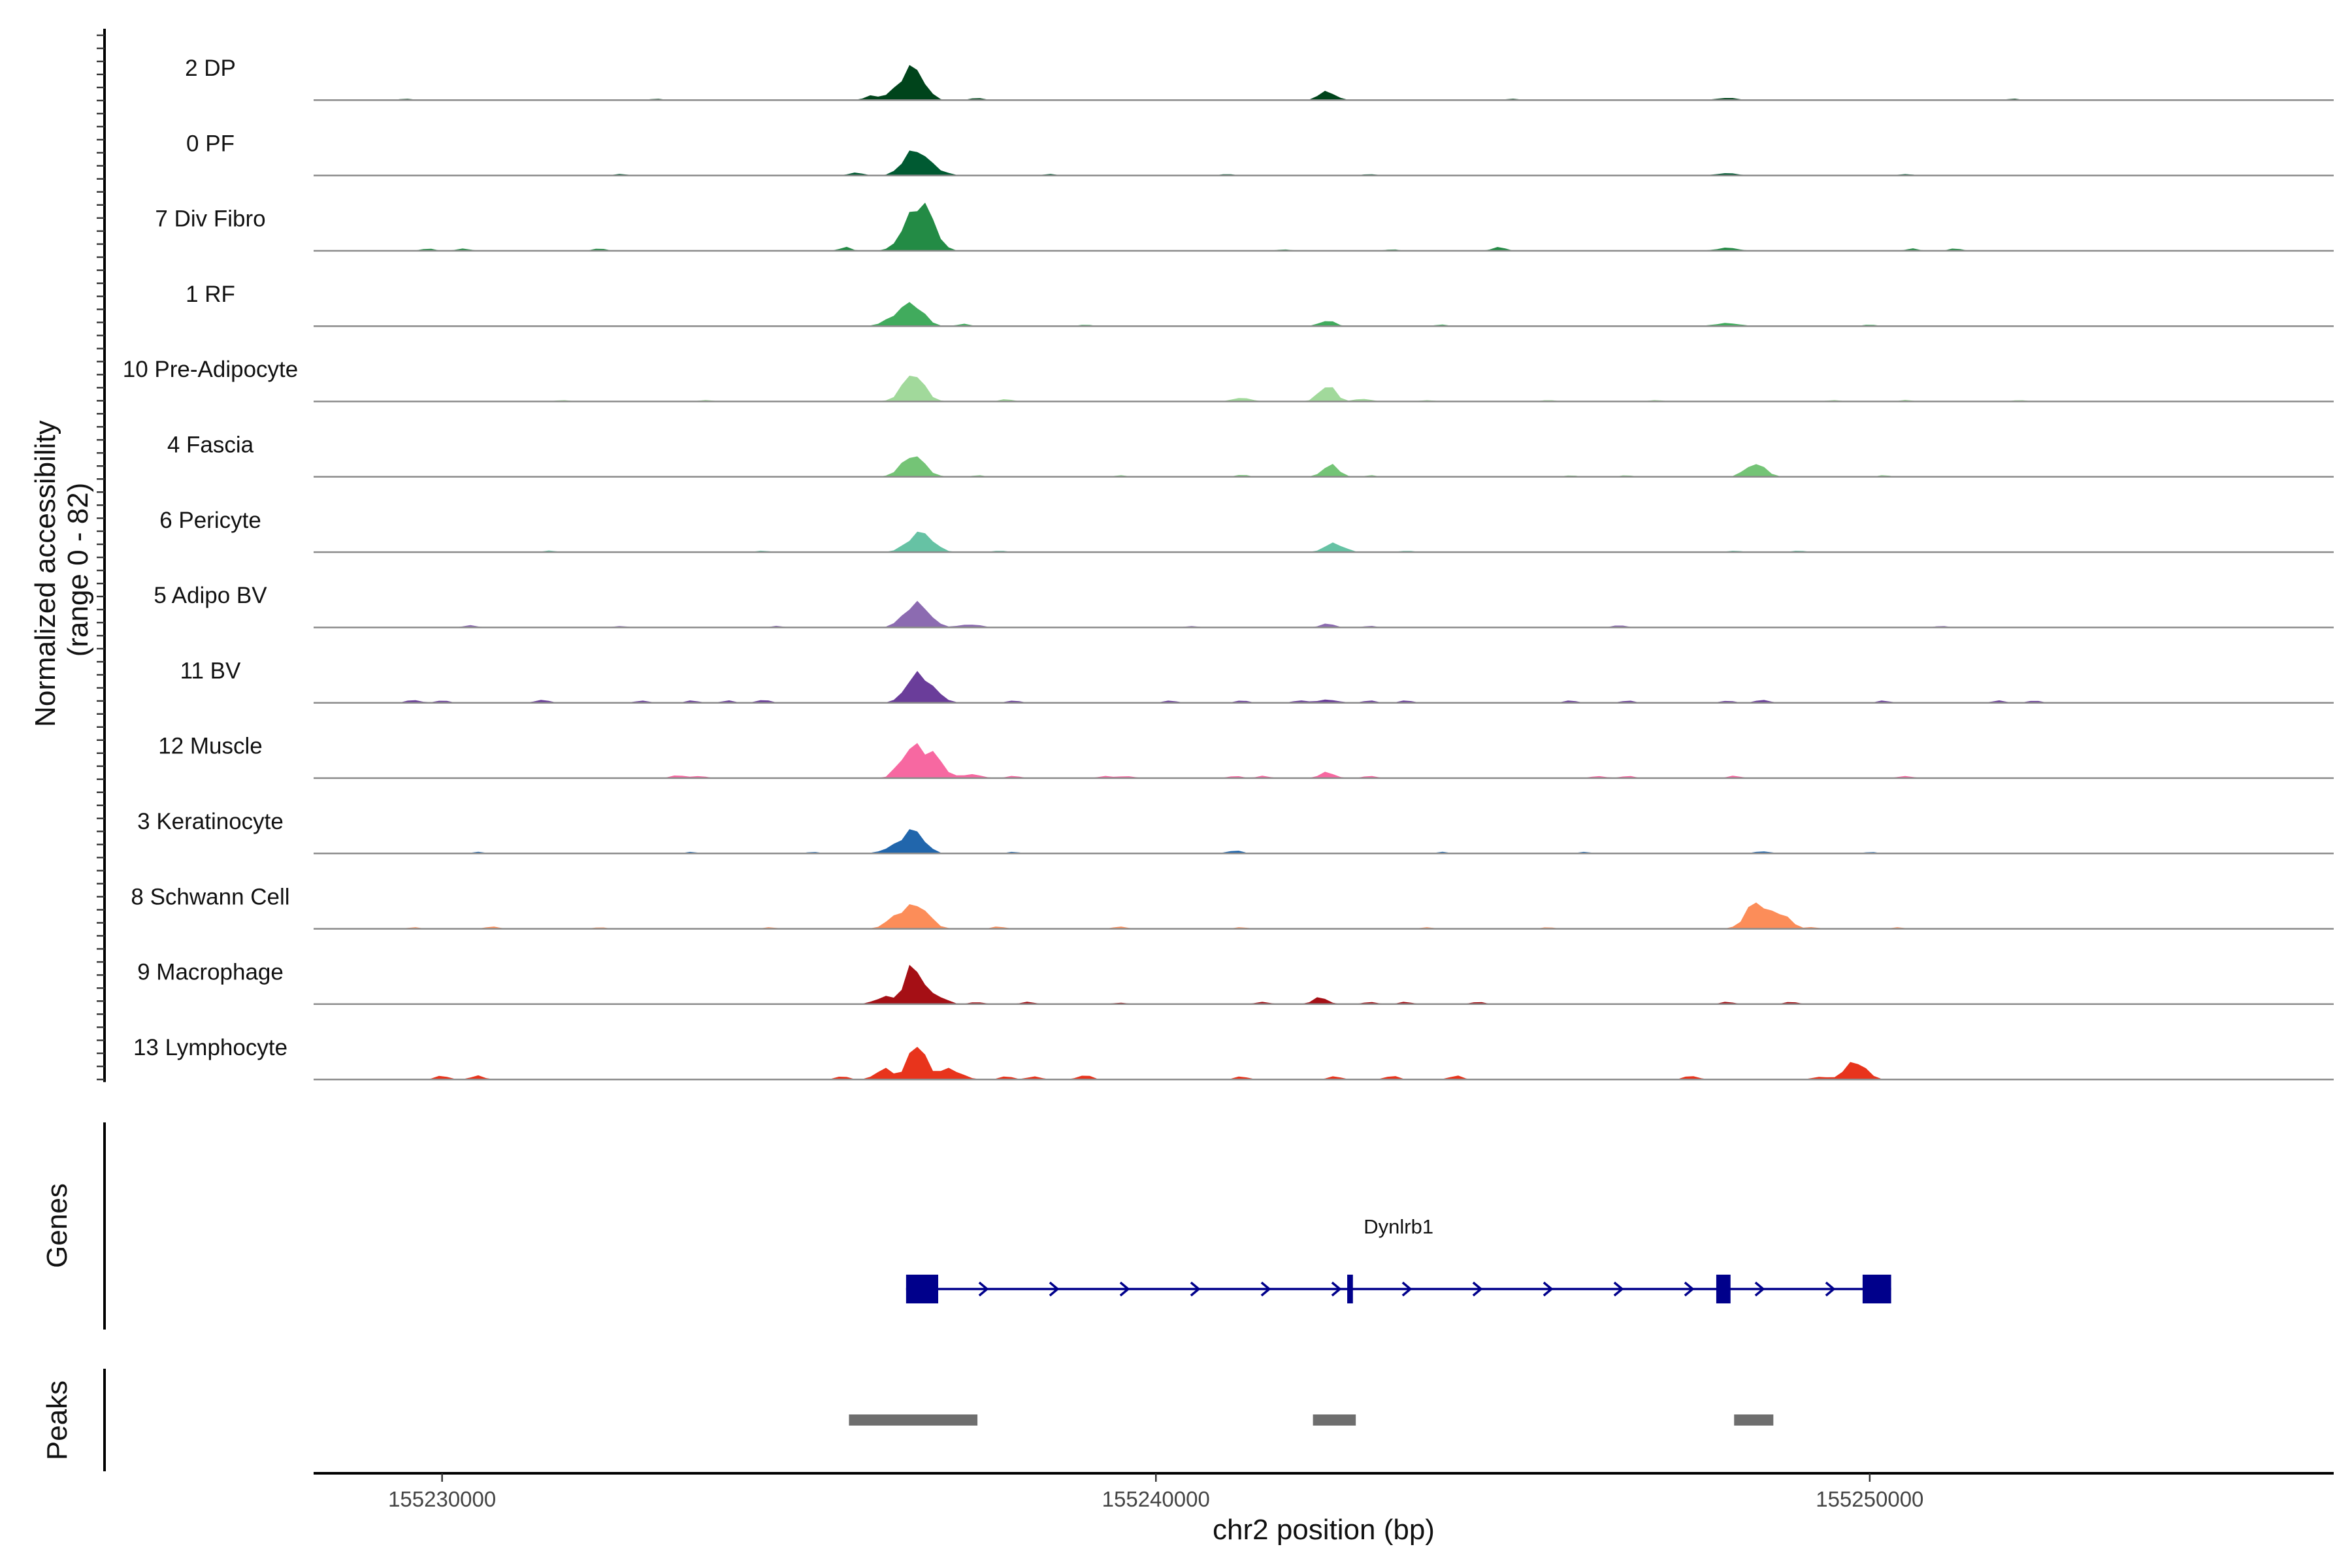 The image size is (2352, 1568). What do you see at coordinates (1235, 982) in the screenshot?
I see `track-12: 9 Macrophage` at bounding box center [1235, 982].